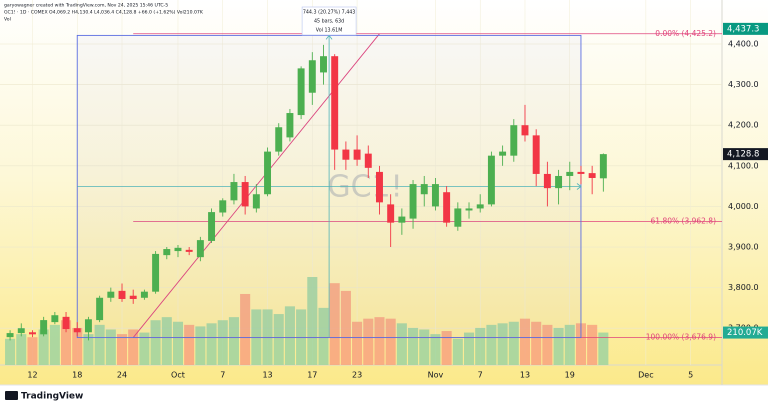 The width and height of the screenshot is (768, 408). Describe the element at coordinates (681, 337) in the screenshot. I see `fib-label: 100.00% (3,676.9)` at that location.